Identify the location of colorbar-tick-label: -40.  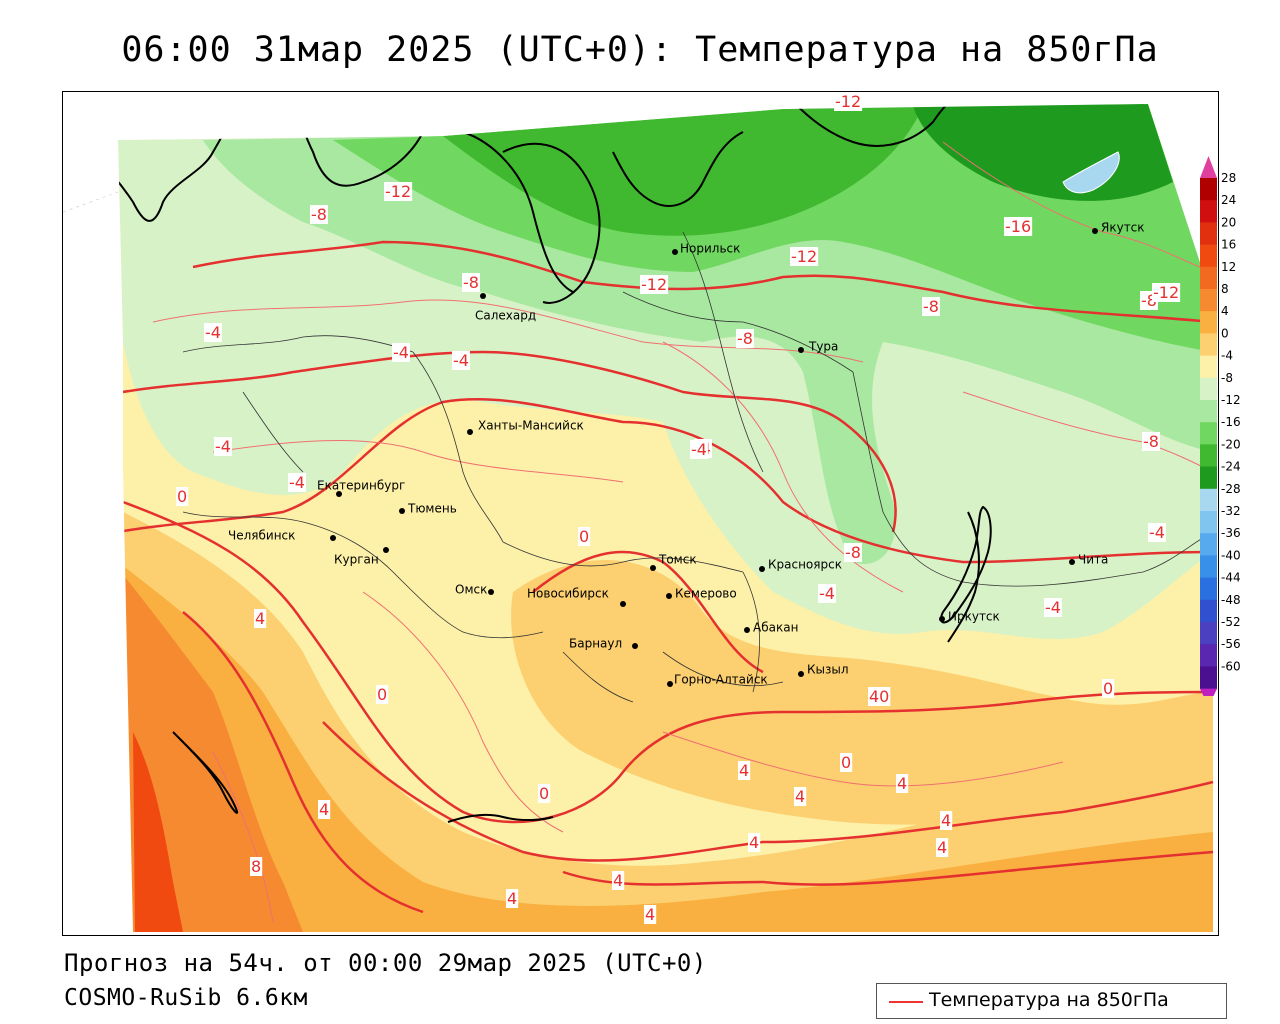
(1231, 555).